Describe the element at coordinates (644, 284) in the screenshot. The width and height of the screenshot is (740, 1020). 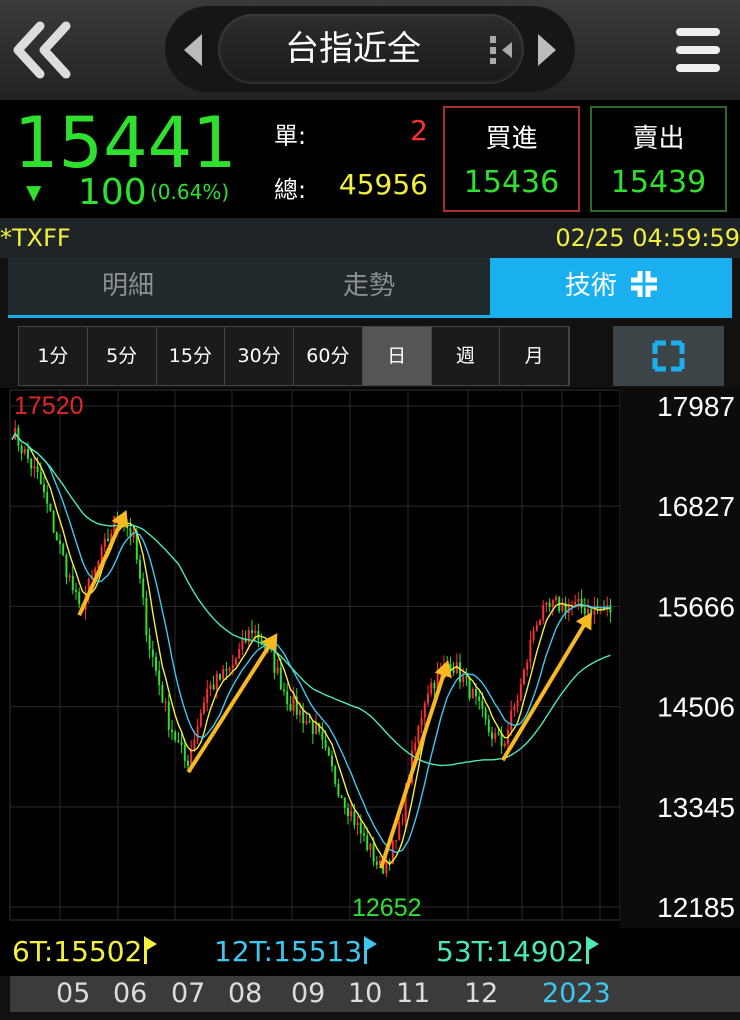
I see `collapse-icon` at that location.